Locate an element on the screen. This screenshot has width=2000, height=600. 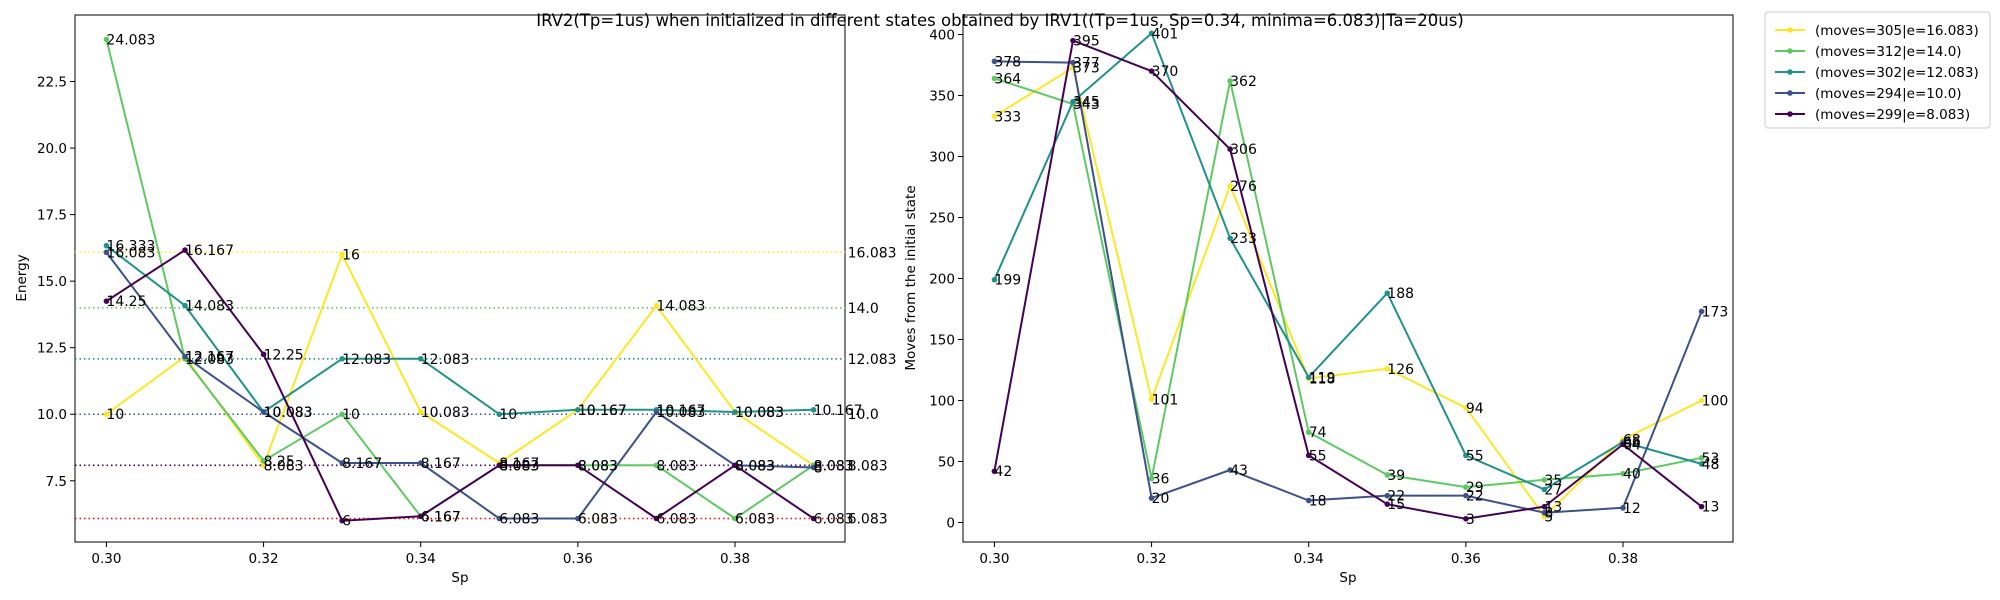
energy-x-tick-label: 0.32 is located at coordinates (264, 559).